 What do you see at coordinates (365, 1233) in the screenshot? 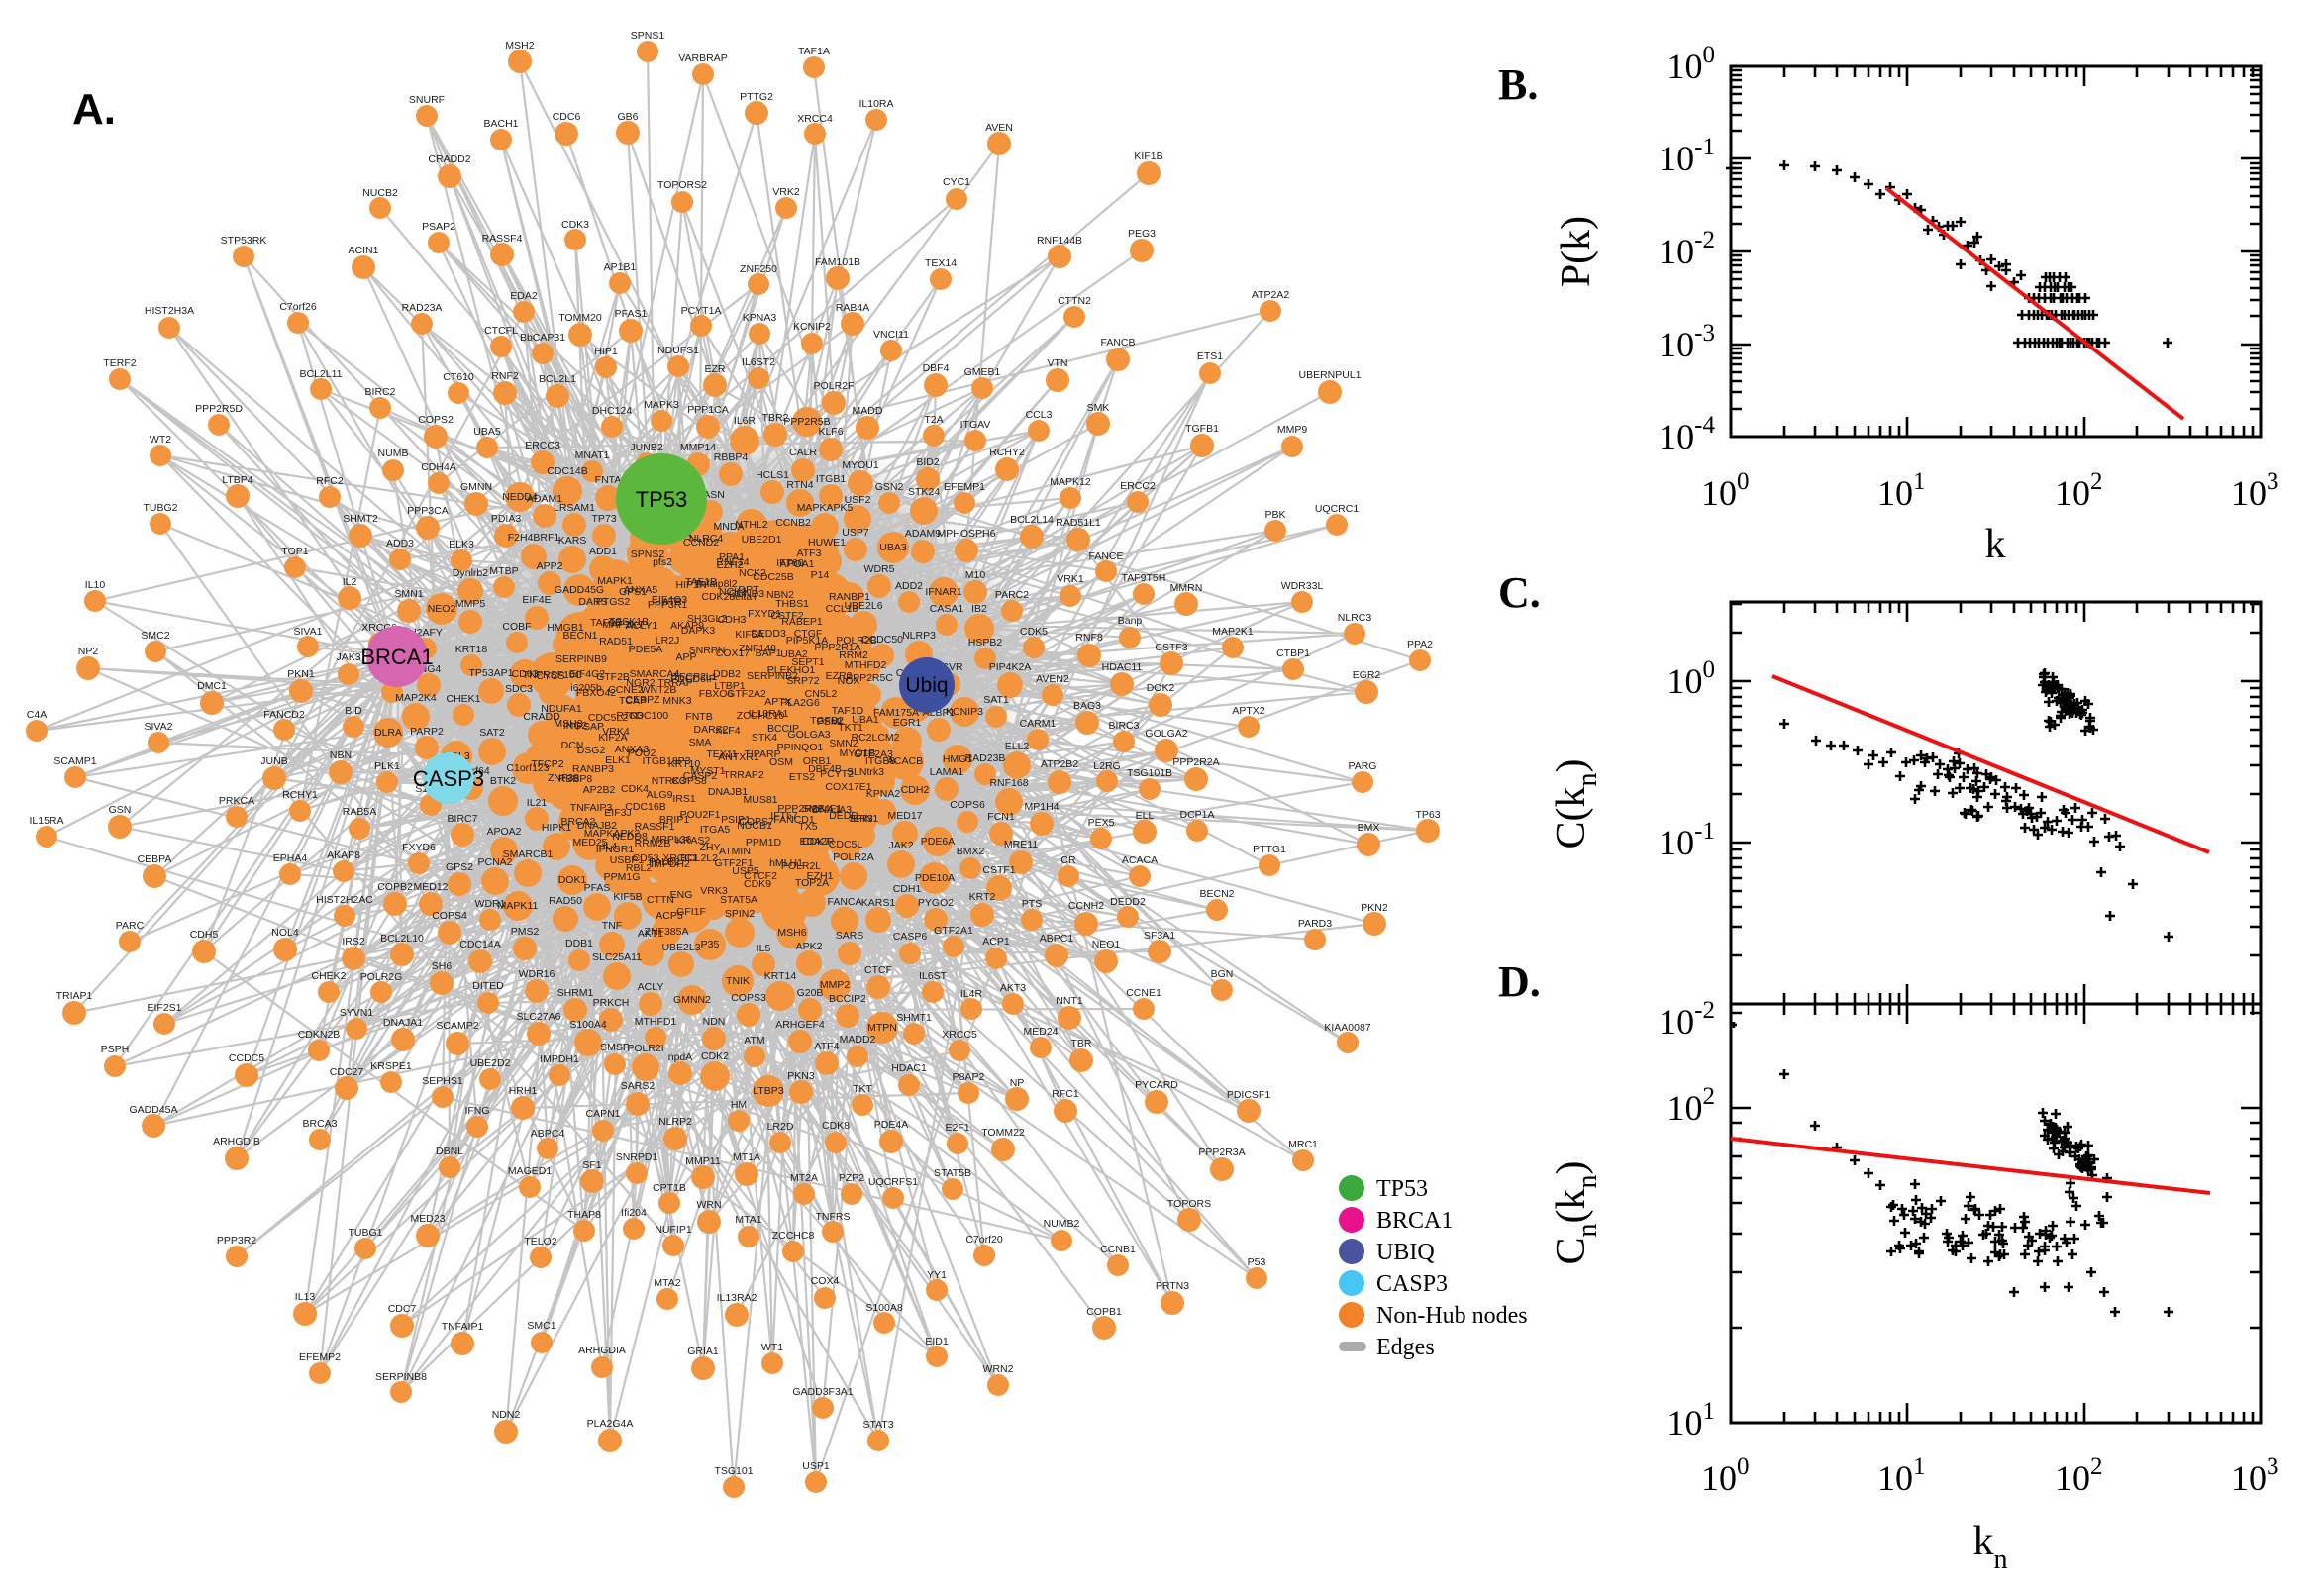
I see `svg-text: TUBG1` at bounding box center [365, 1233].